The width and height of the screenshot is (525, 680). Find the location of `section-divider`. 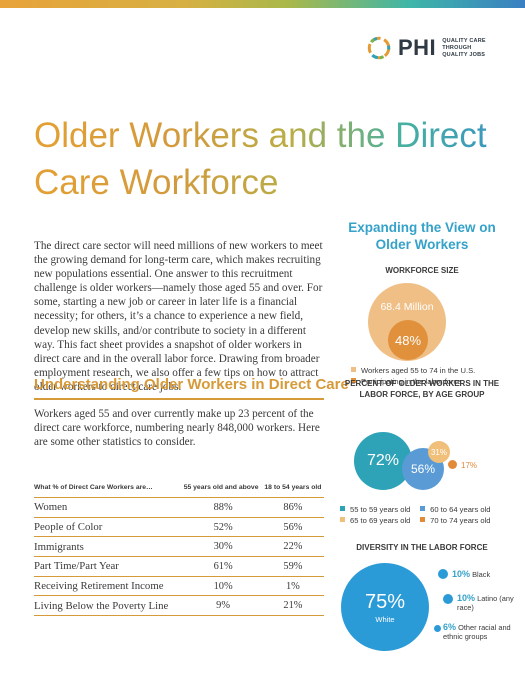

section-divider is located at coordinates (179, 399).